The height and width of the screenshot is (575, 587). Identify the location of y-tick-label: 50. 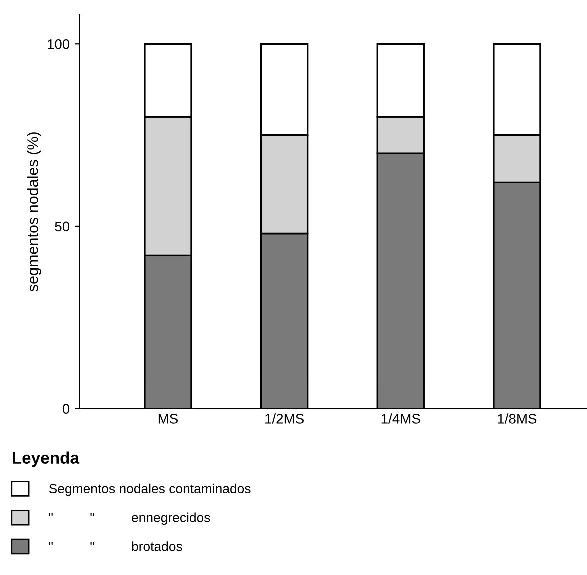
(62, 227).